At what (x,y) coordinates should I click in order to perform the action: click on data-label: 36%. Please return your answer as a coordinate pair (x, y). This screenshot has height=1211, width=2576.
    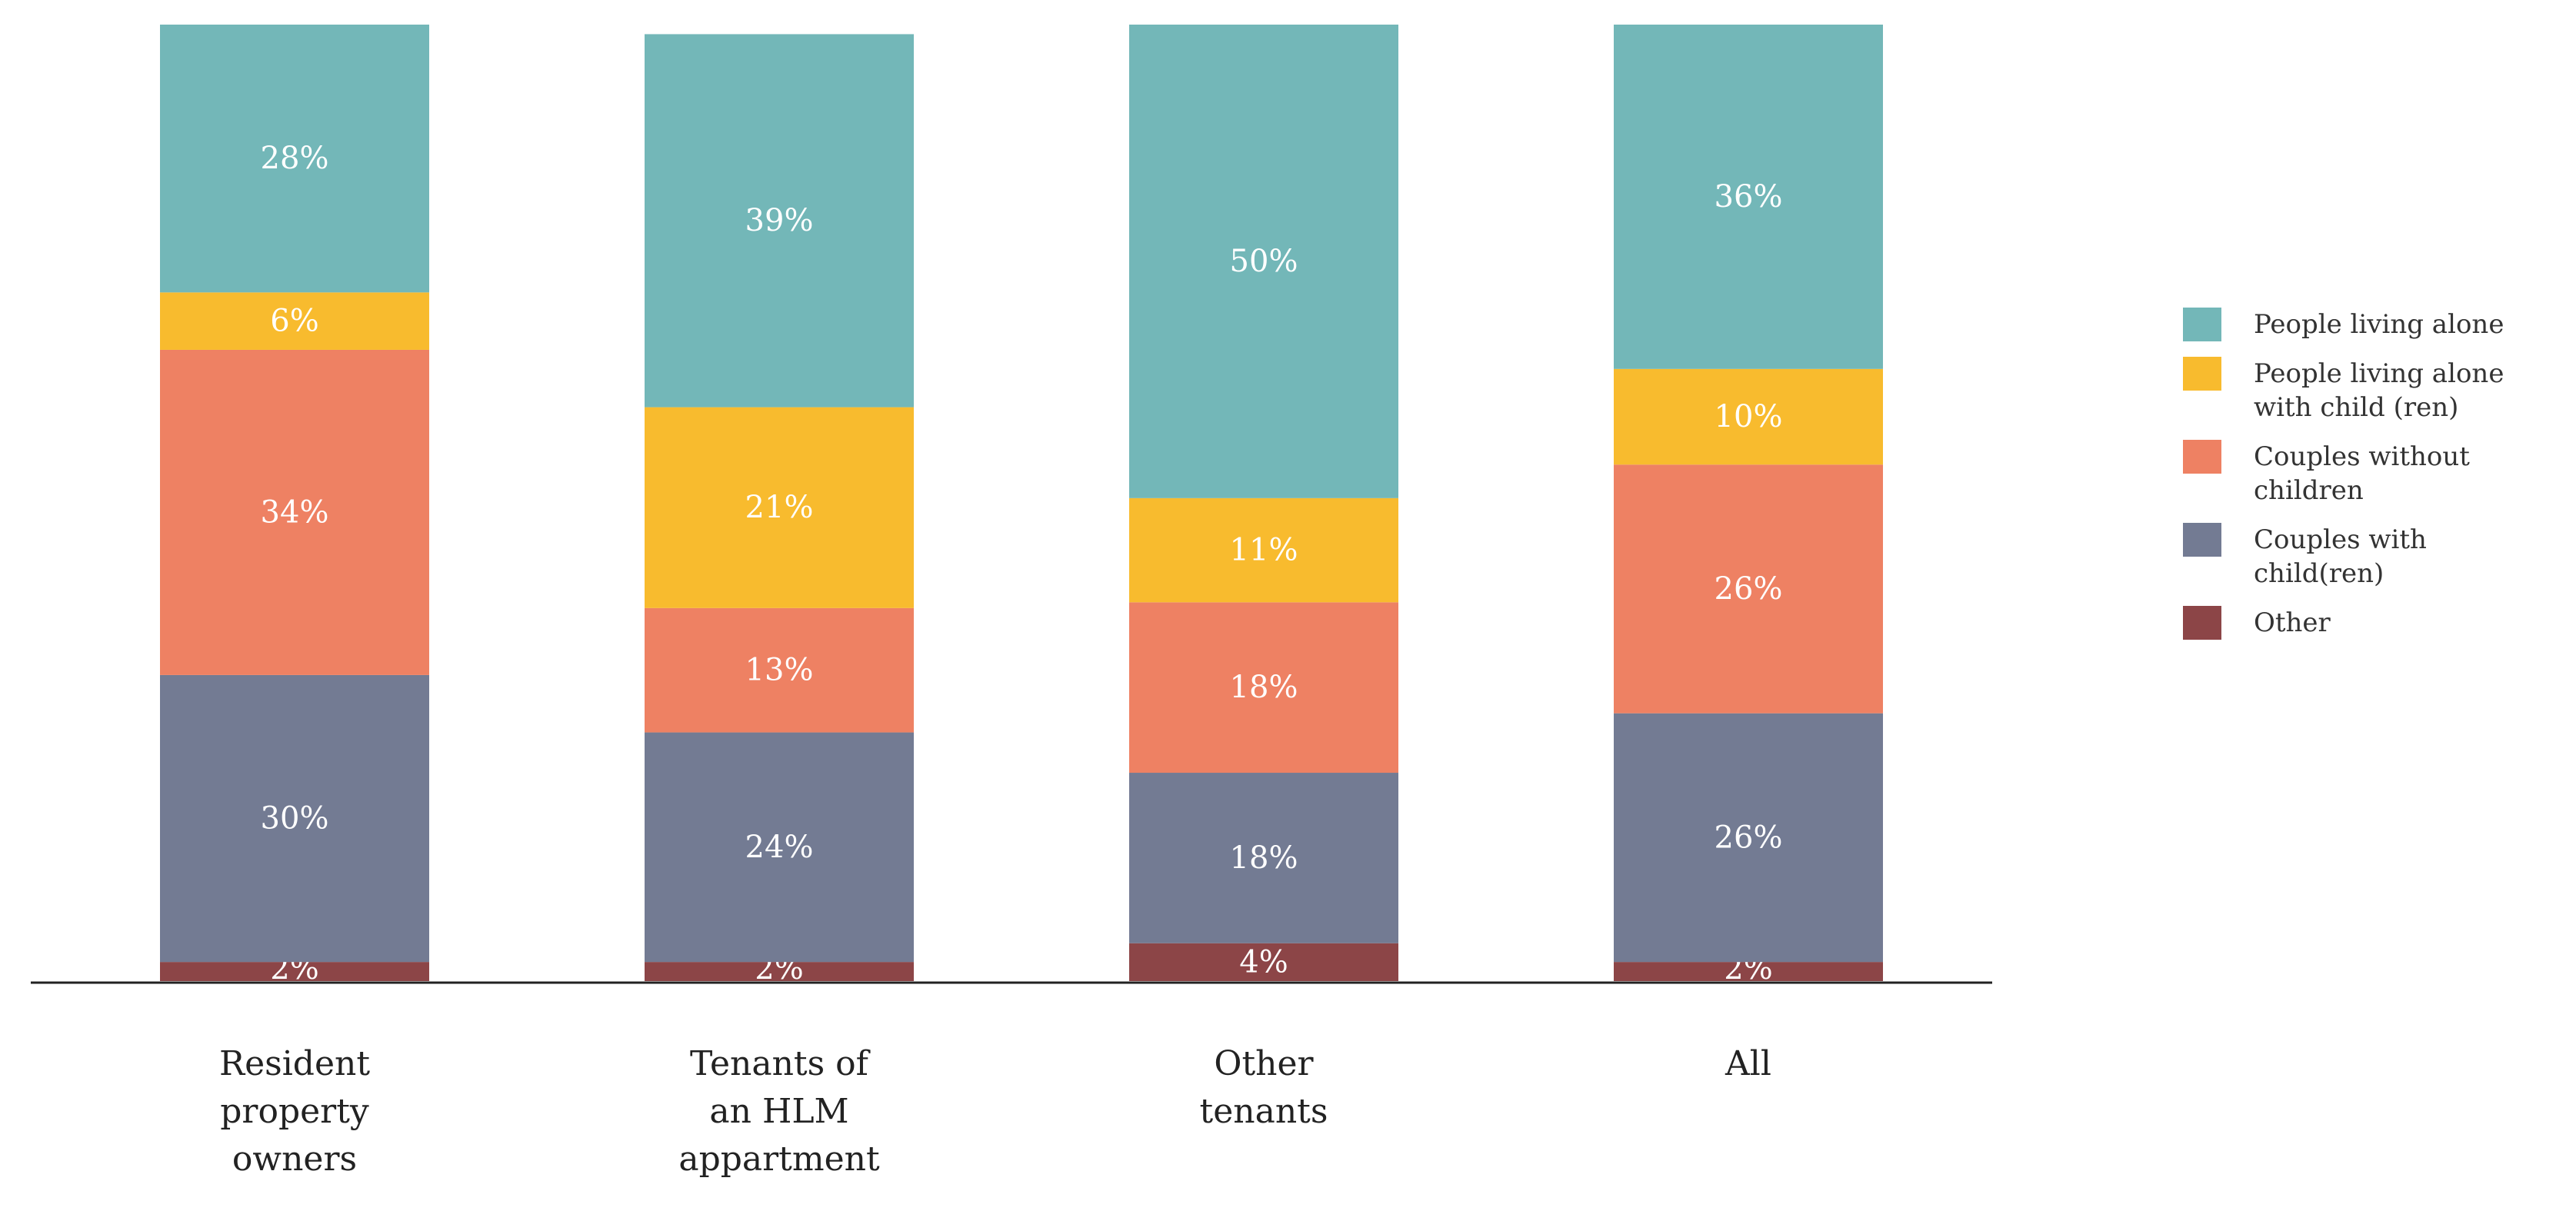
    Looking at the image, I should click on (1749, 197).